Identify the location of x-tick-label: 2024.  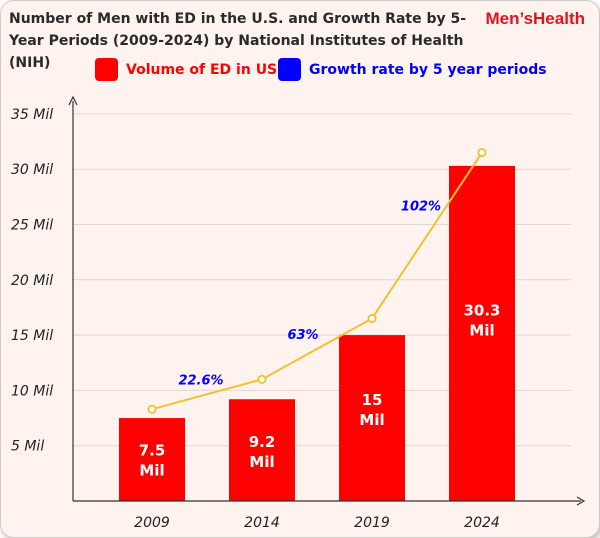
(482, 523).